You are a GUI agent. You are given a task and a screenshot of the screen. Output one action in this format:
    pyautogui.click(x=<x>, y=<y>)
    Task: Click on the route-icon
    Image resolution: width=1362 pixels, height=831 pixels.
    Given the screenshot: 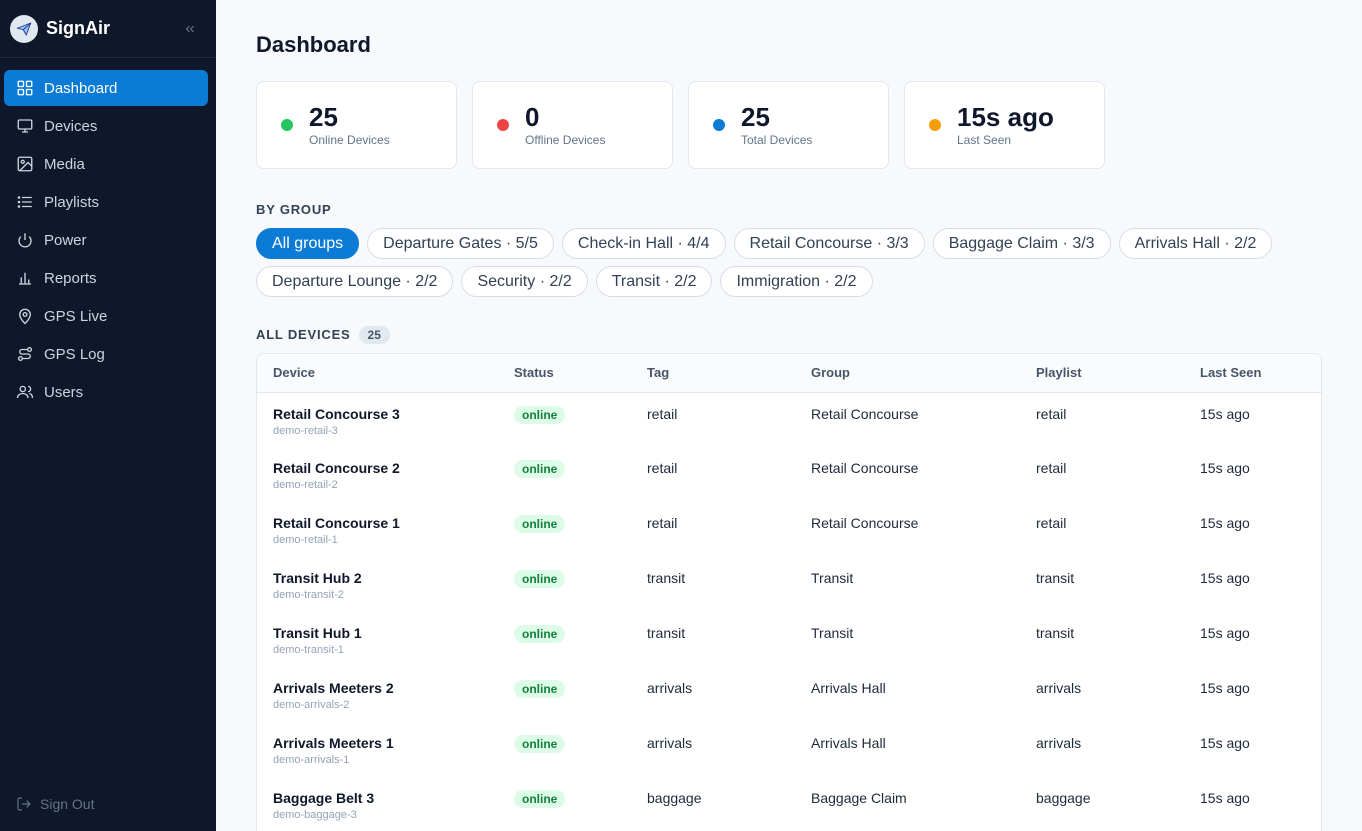 What is the action you would take?
    pyautogui.click(x=25, y=354)
    